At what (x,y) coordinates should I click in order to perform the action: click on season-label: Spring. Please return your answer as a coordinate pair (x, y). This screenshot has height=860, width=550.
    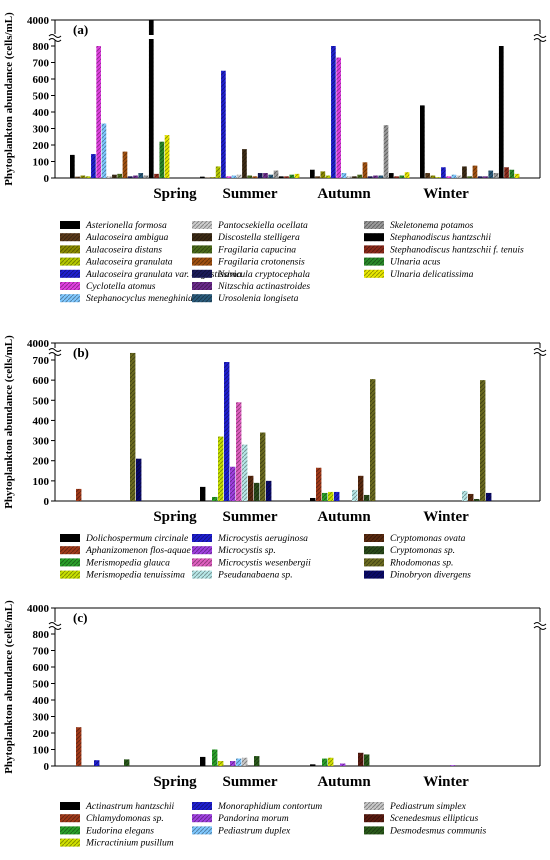
    Looking at the image, I should click on (175, 782).